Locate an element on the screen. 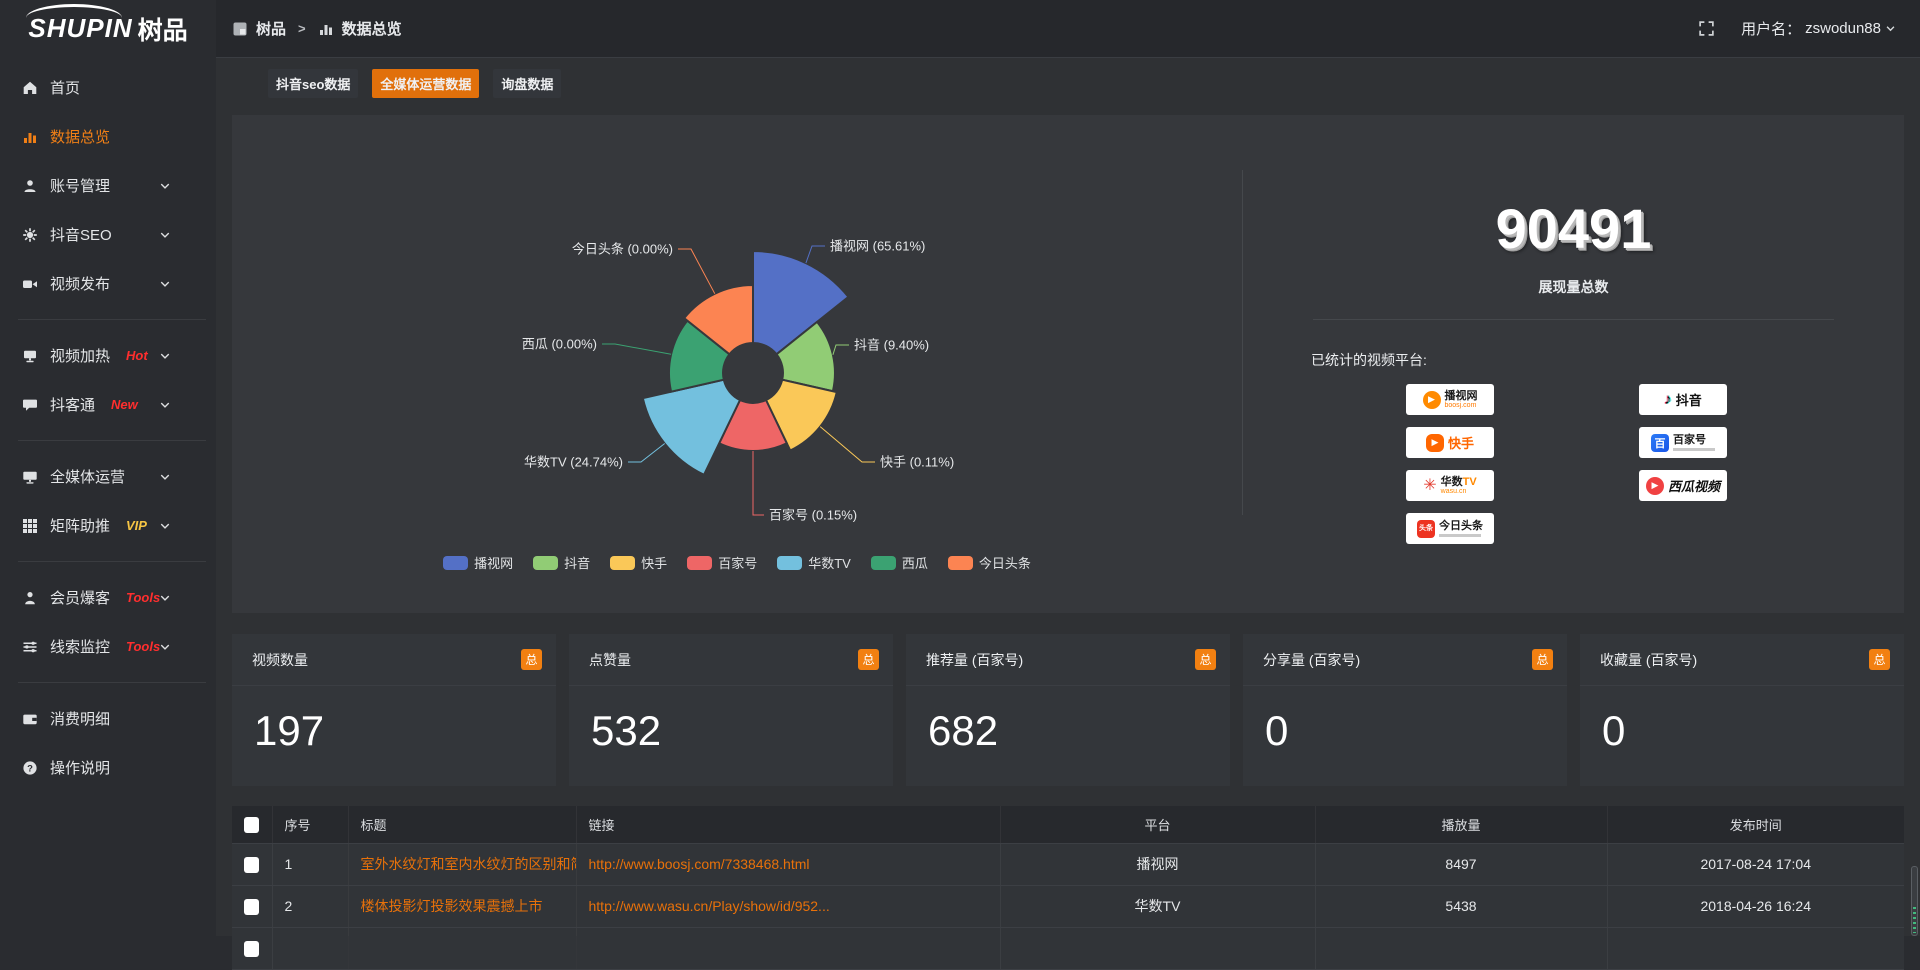 This screenshot has width=1920, height=970. cell-title is located at coordinates (462, 948).